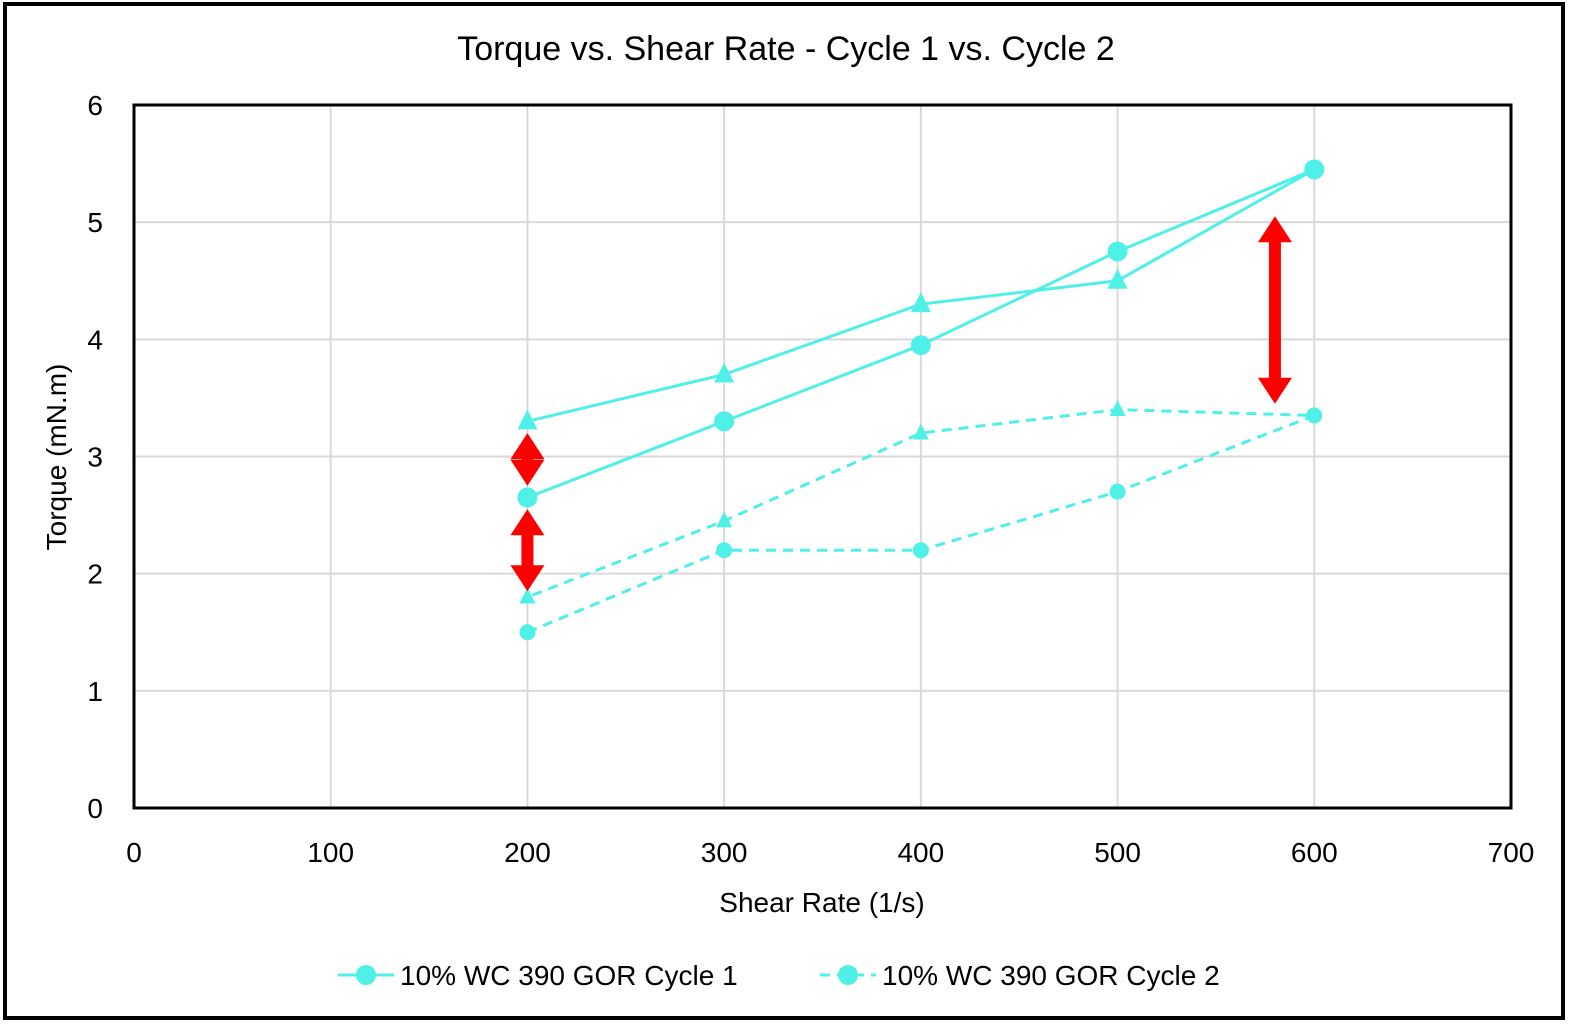 This screenshot has height=1031, width=1572. What do you see at coordinates (848, 975) in the screenshot?
I see `legend-swatch-cycle-2-marker` at bounding box center [848, 975].